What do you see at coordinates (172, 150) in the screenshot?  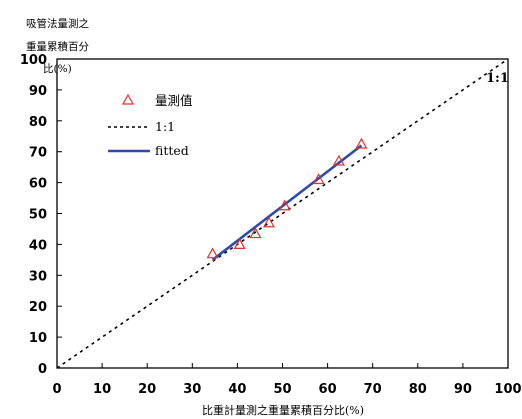 I see `legend-label-fitted: fitted` at bounding box center [172, 150].